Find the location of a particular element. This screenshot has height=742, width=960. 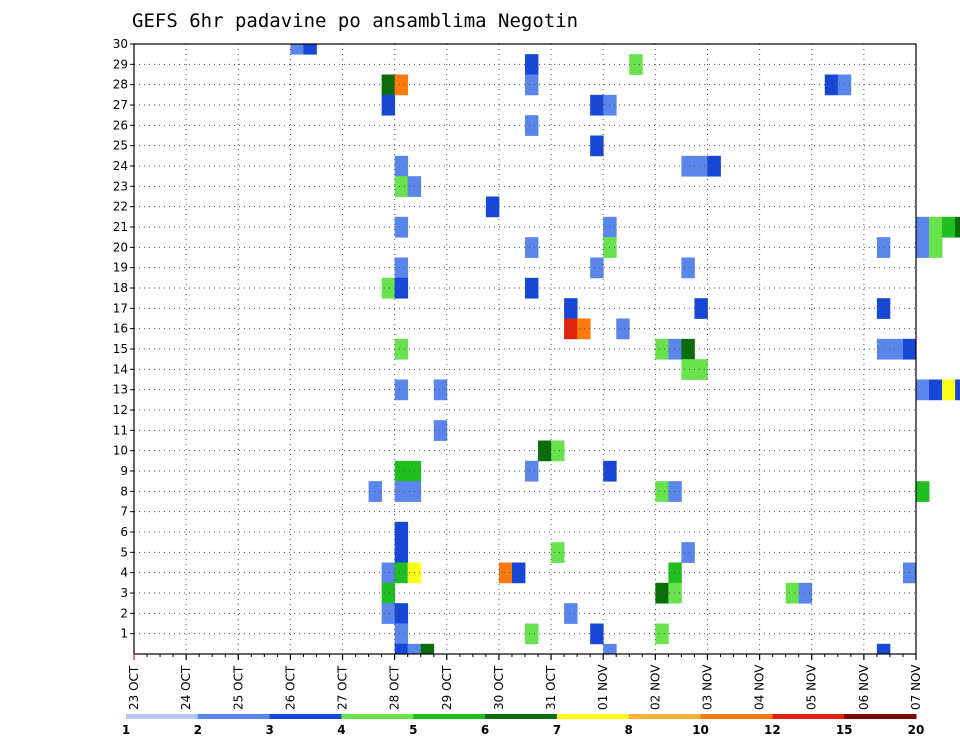

y-tick-label-11: 11 is located at coordinates (120, 430).